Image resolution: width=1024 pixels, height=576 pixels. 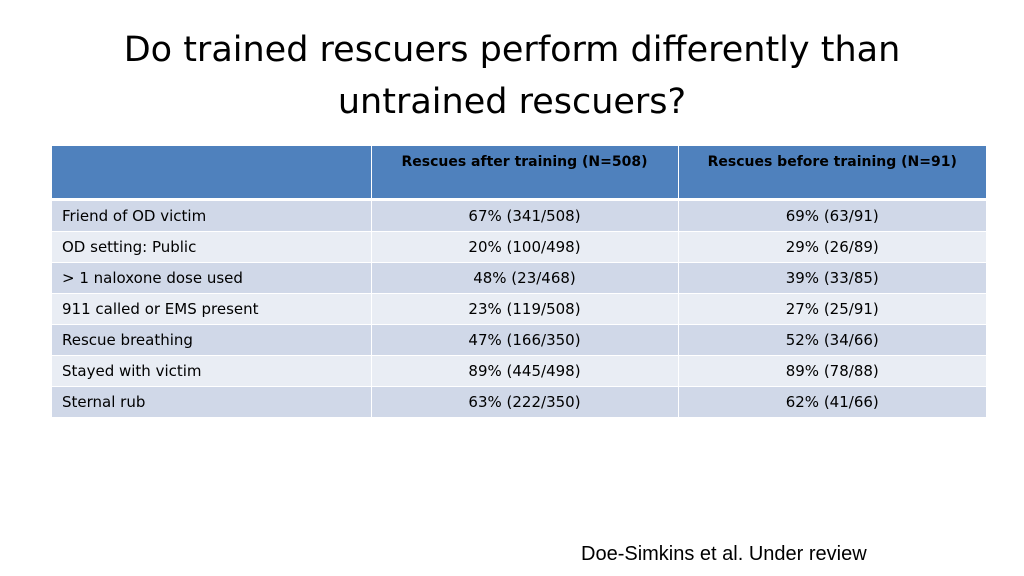 I want to click on header-cell-before-training: Rescues before training (N=91), so click(x=832, y=173).